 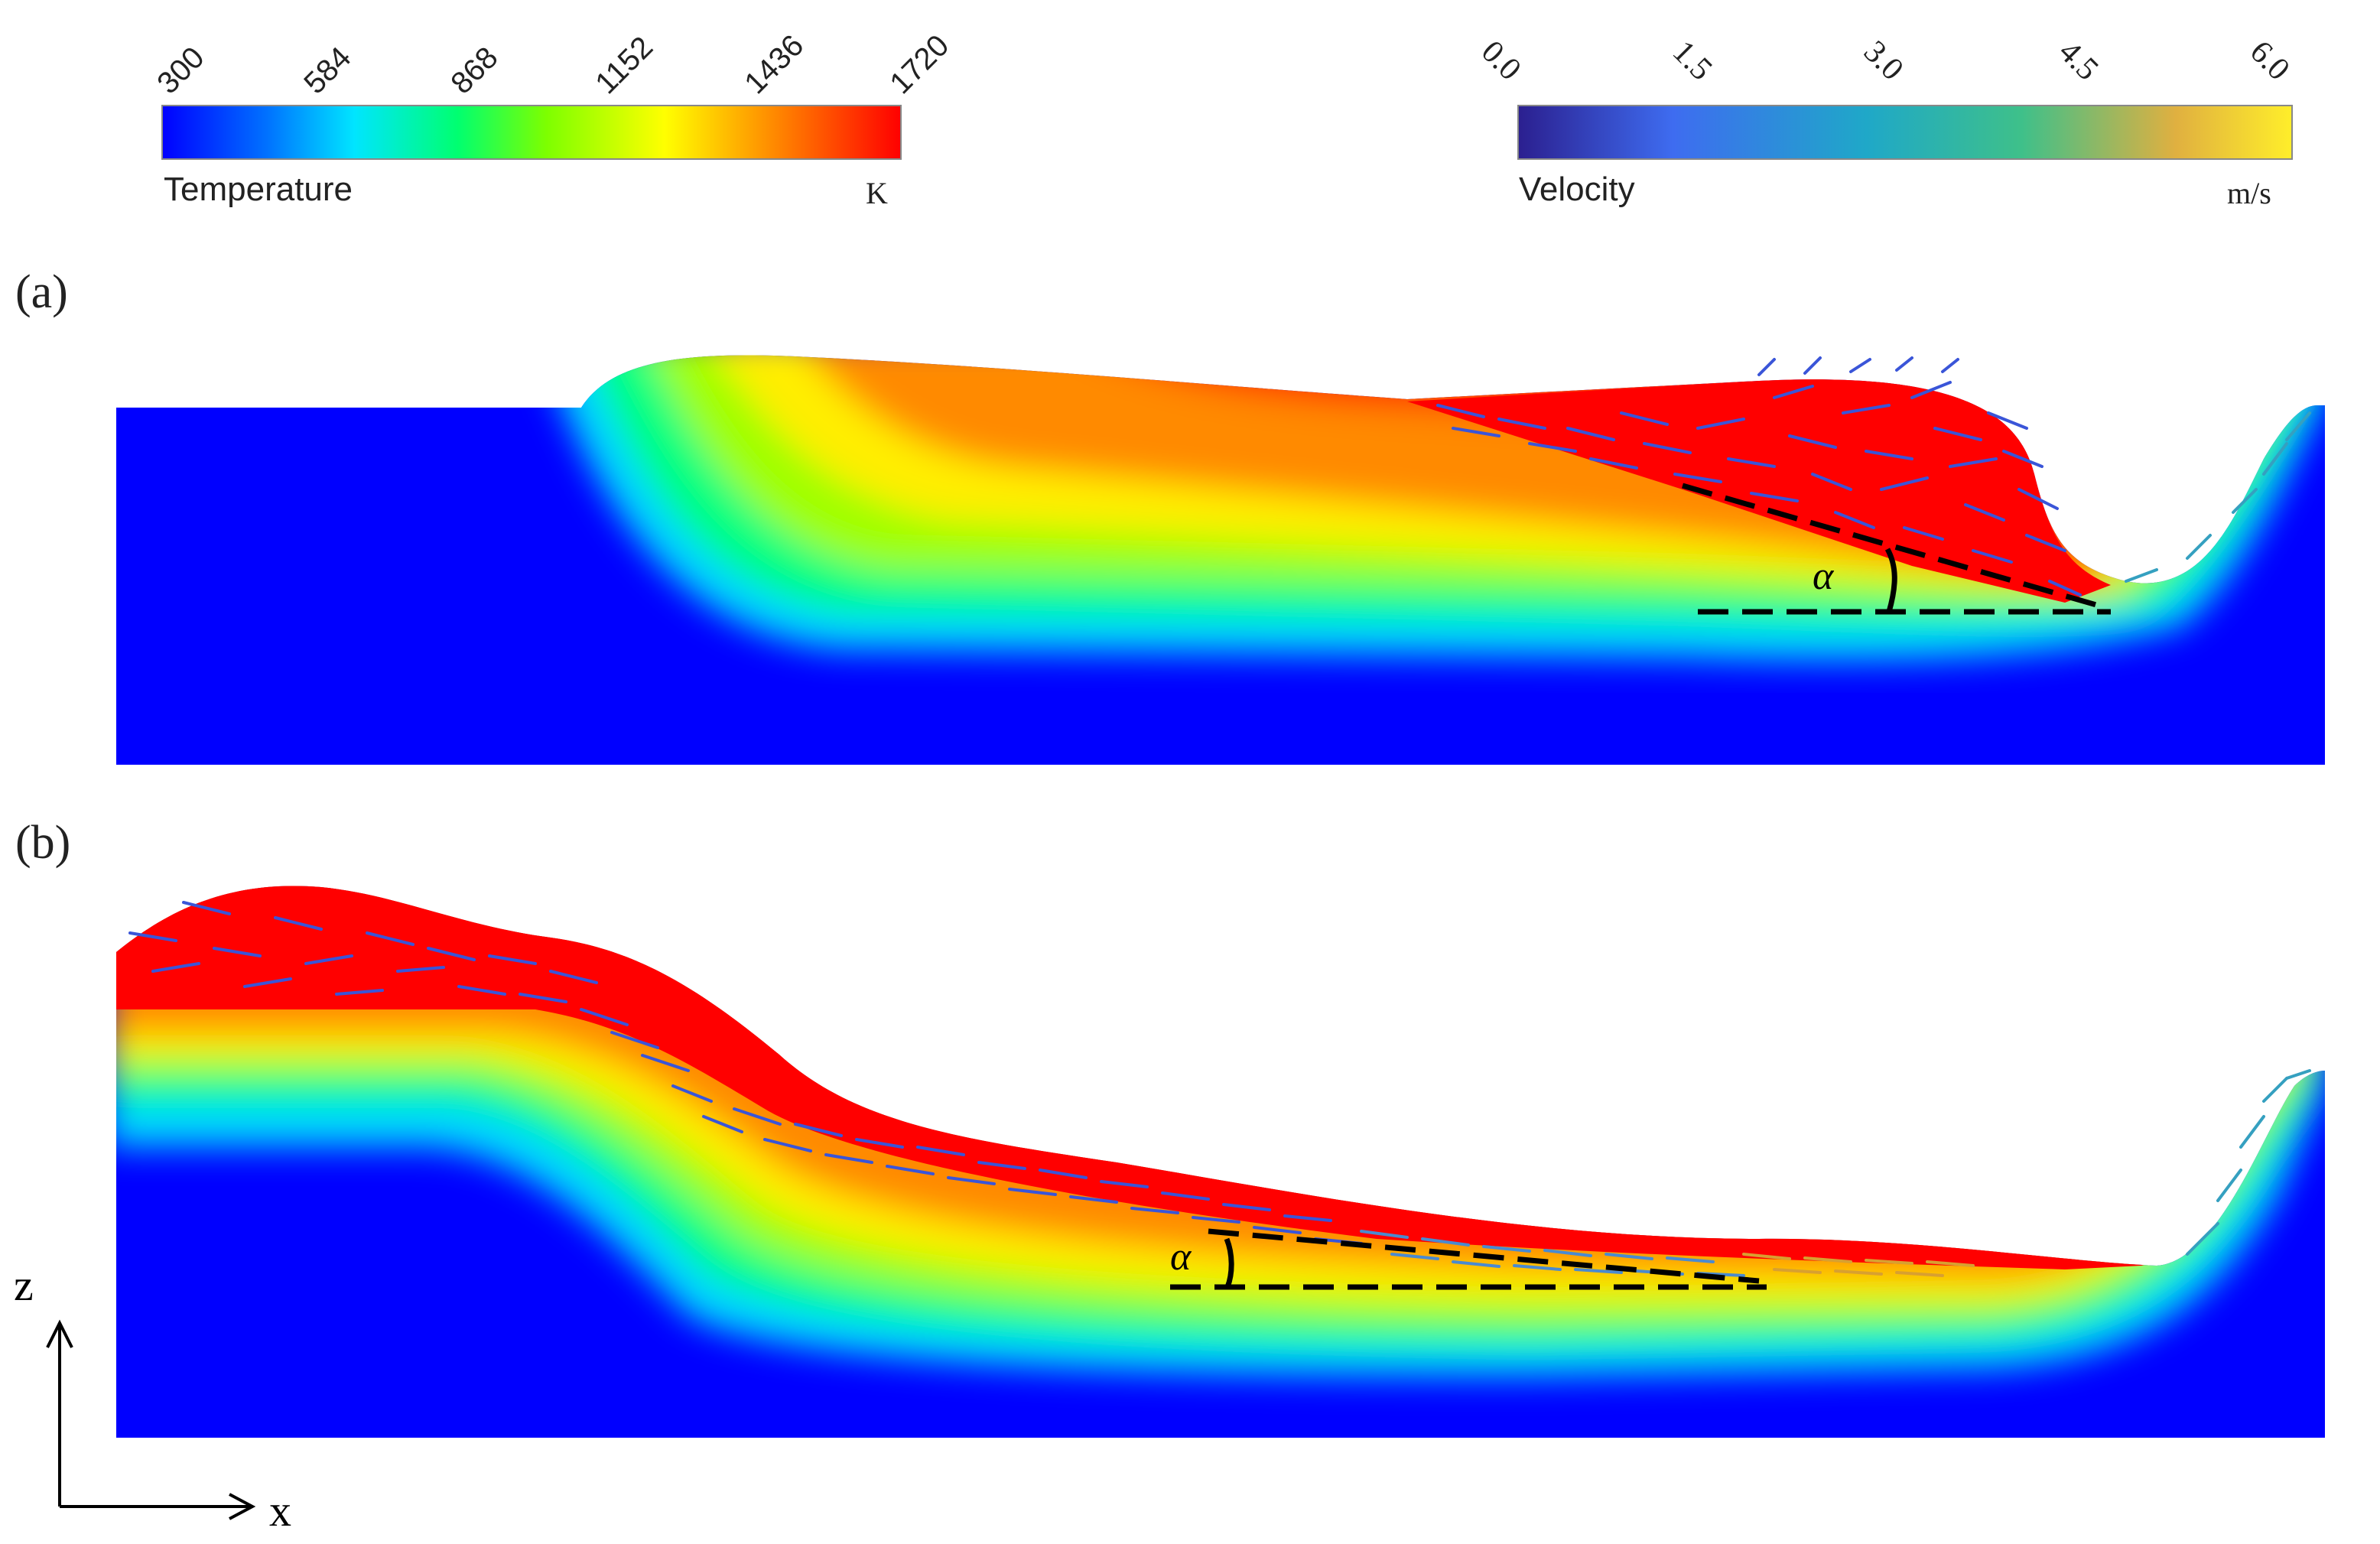 What do you see at coordinates (1692, 61) in the screenshot?
I see `velocity-tick: 1.5` at bounding box center [1692, 61].